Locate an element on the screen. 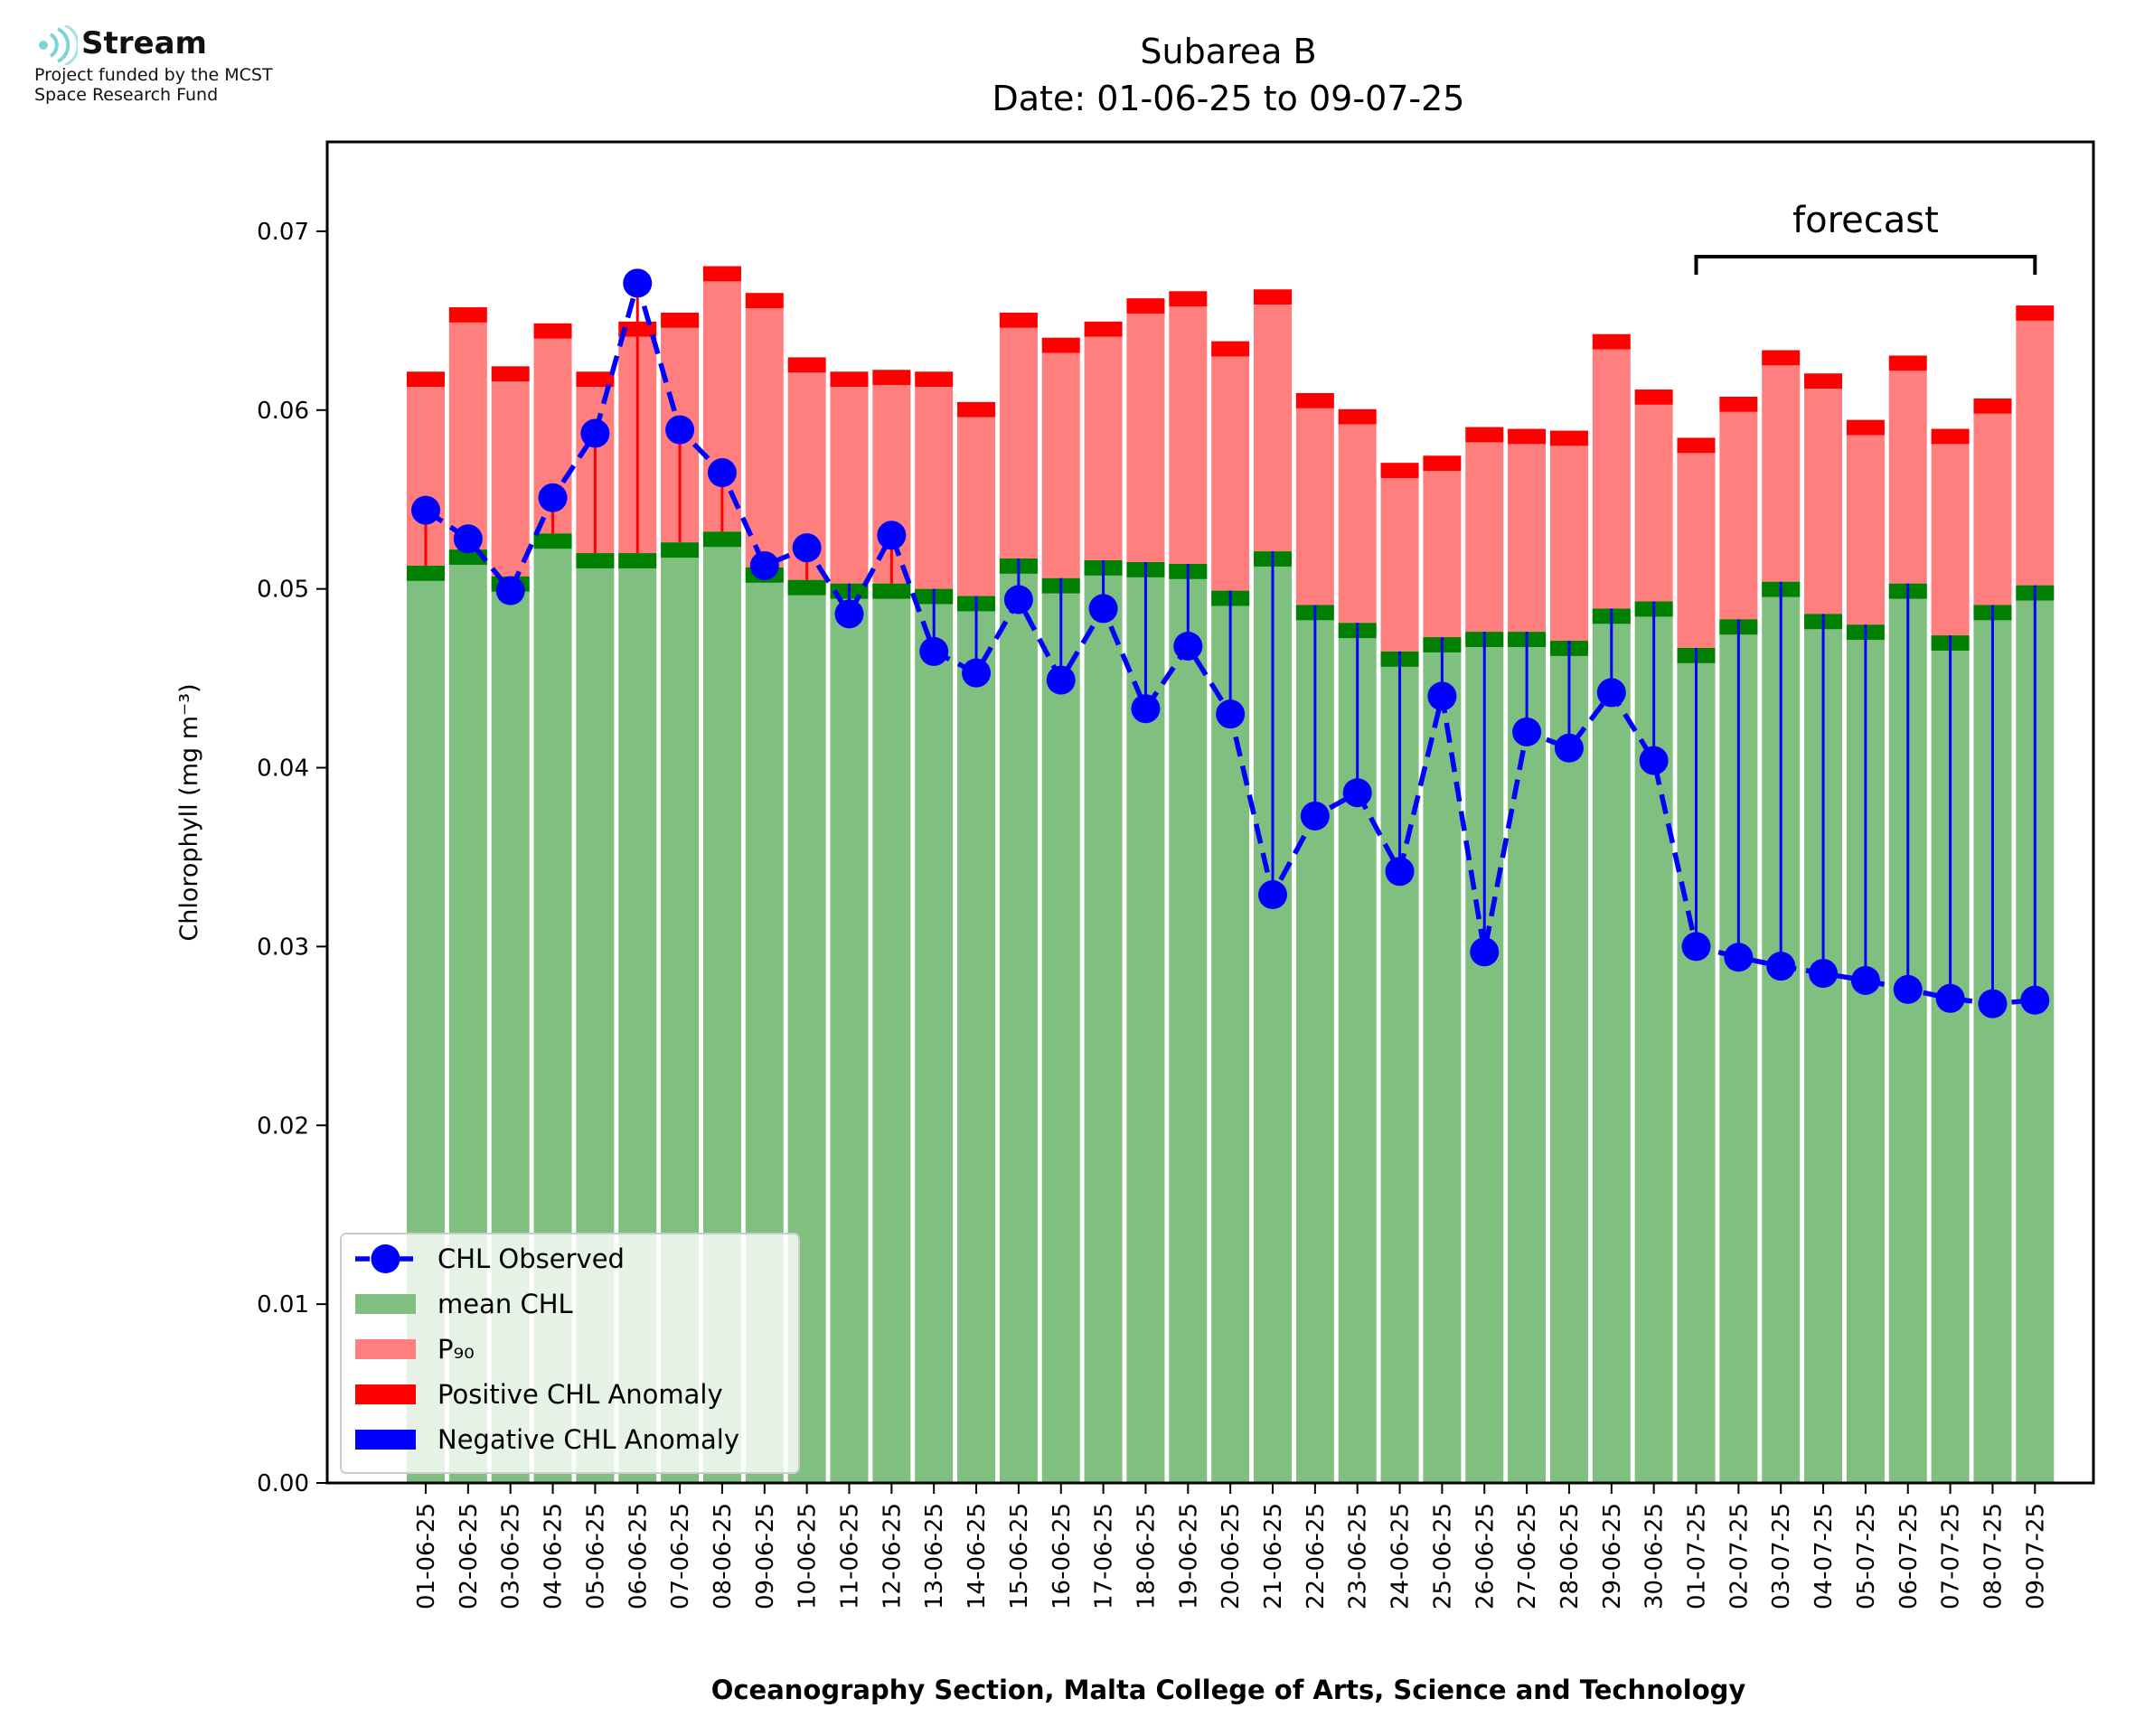 The image size is (2154, 1736). x-tick-label: 11-06-25 is located at coordinates (850, 1556).